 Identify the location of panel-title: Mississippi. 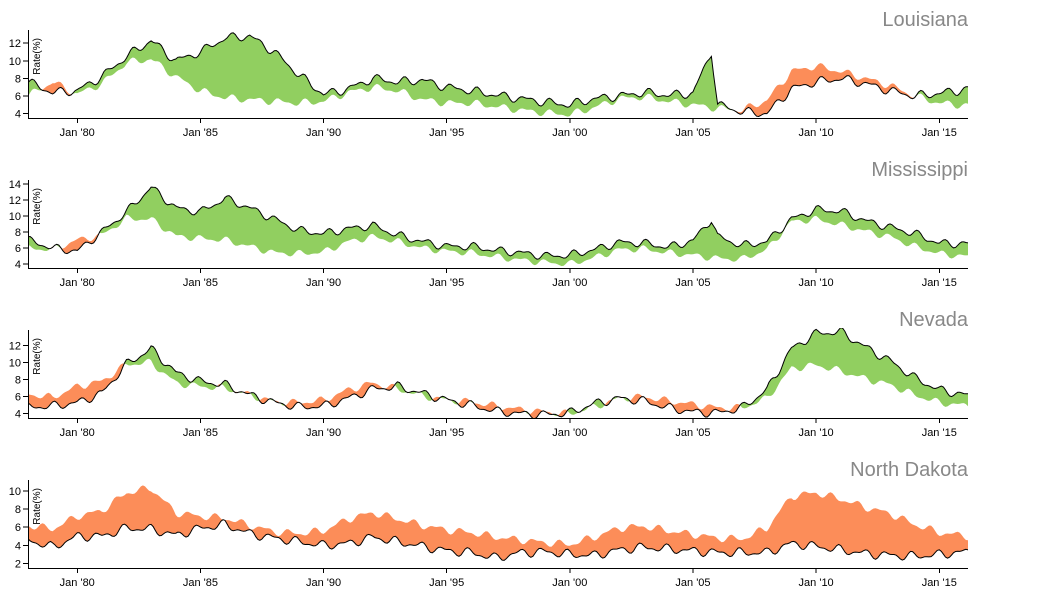
(919, 170).